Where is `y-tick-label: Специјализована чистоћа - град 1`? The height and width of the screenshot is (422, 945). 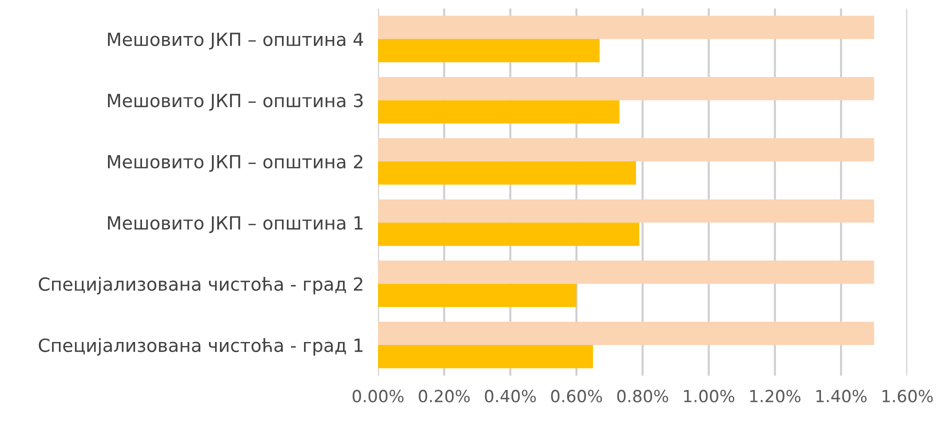 y-tick-label: Специјализована чистоћа - град 1 is located at coordinates (200, 347).